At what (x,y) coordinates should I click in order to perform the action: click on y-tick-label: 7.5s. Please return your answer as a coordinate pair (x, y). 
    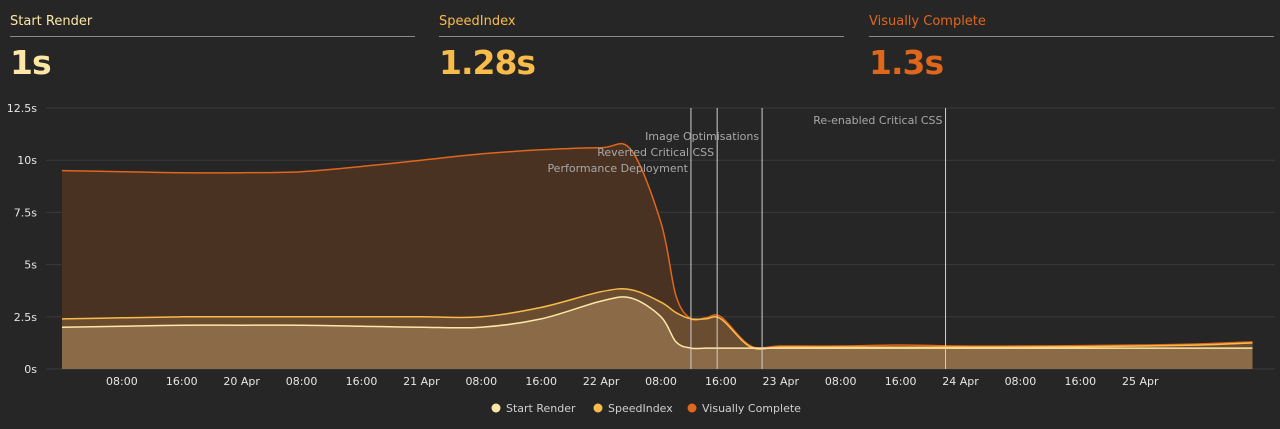
    Looking at the image, I should click on (25, 212).